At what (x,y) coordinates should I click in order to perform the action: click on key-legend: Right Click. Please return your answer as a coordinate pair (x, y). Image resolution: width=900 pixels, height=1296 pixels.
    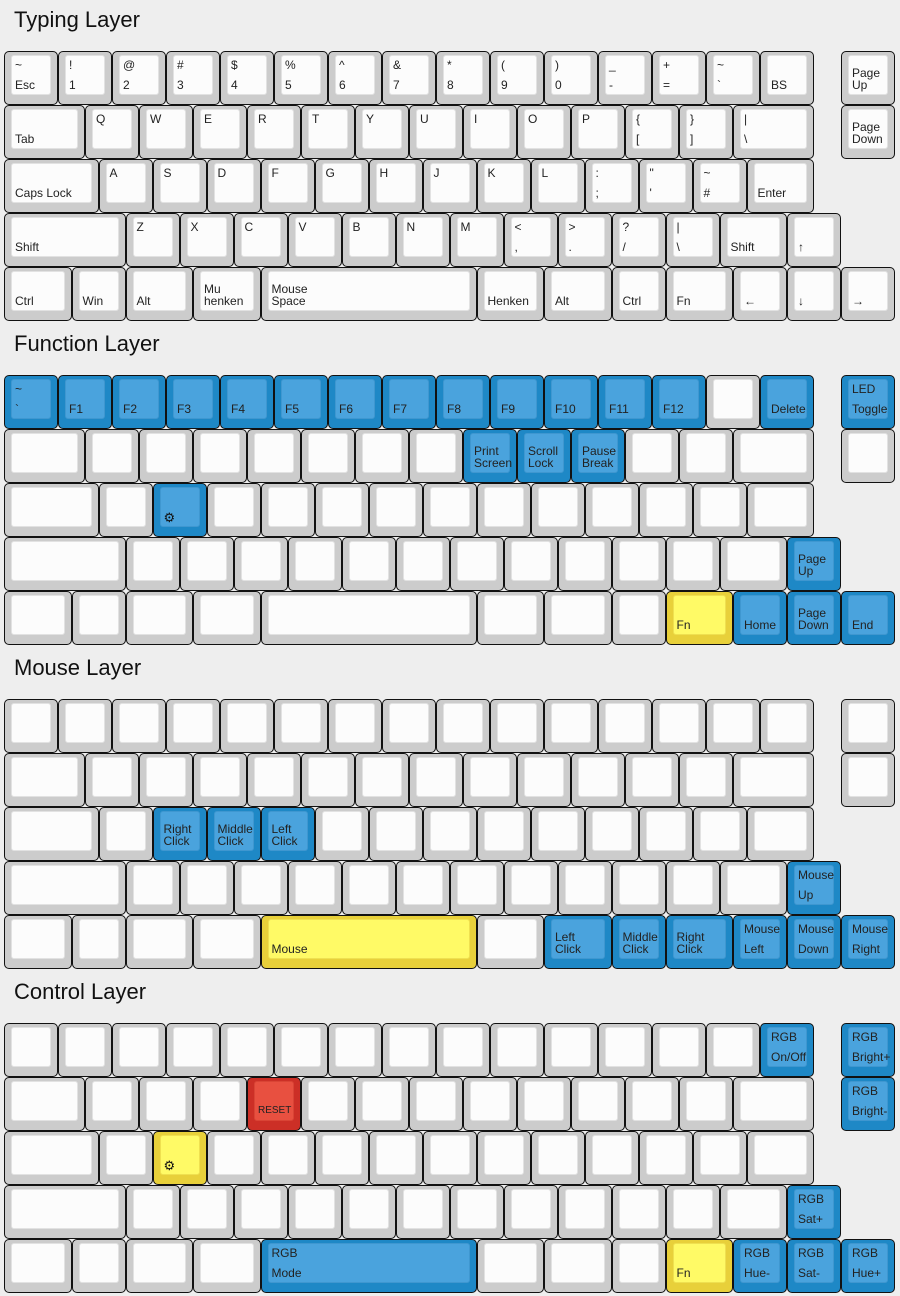
    Looking at the image, I should click on (690, 943).